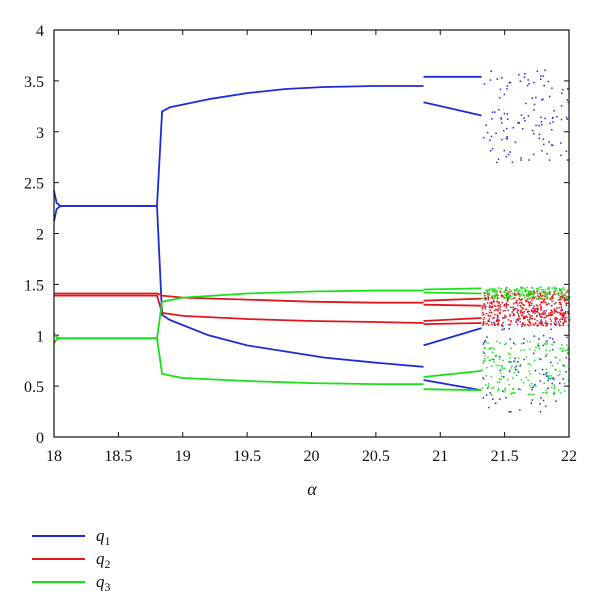 The image size is (600, 616). Describe the element at coordinates (40, 133) in the screenshot. I see `y-tick-label: 3` at that location.